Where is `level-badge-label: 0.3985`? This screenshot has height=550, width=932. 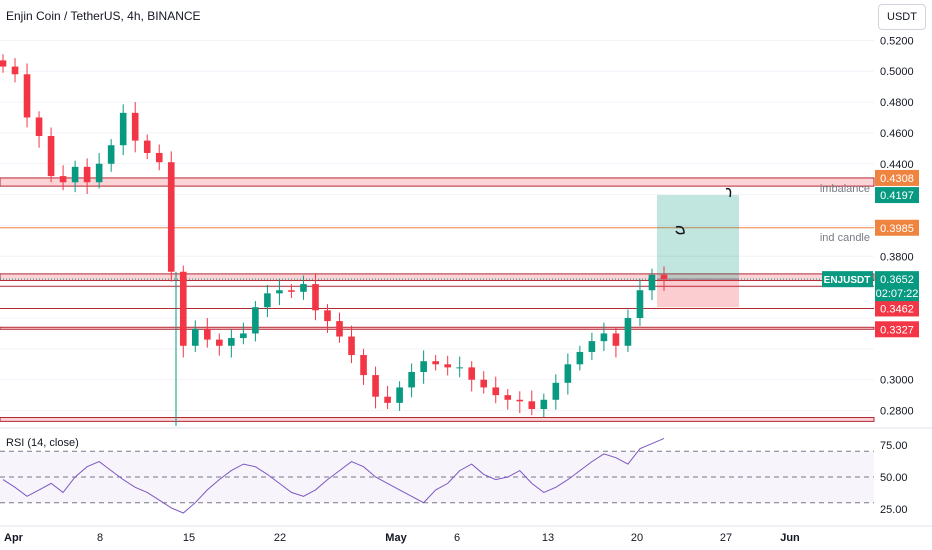 level-badge-label: 0.3985 is located at coordinates (897, 229).